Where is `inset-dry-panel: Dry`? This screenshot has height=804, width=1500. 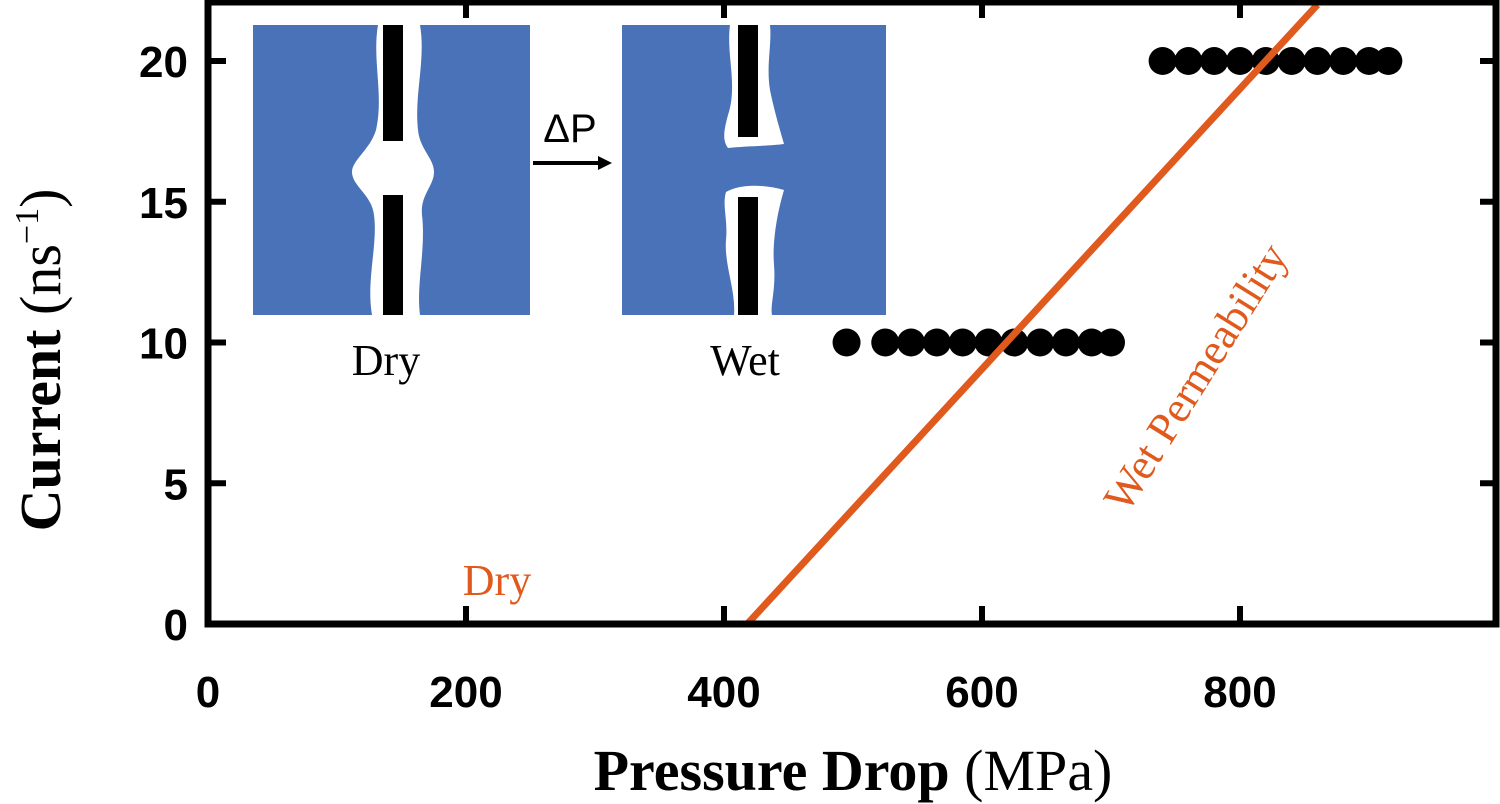 inset-dry-panel: Dry is located at coordinates (391, 205).